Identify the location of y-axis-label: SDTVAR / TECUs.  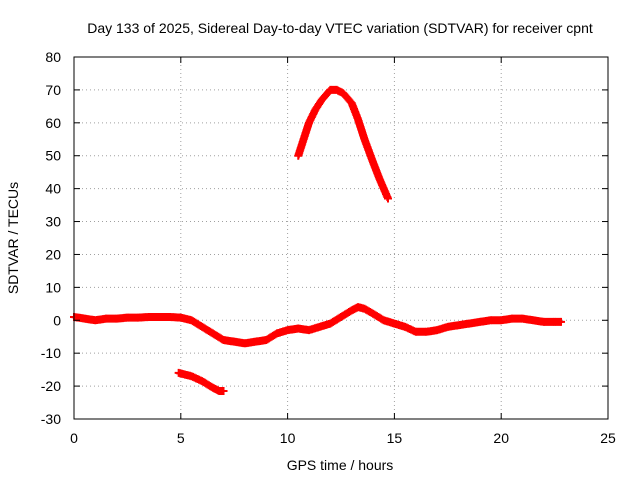
(13, 238).